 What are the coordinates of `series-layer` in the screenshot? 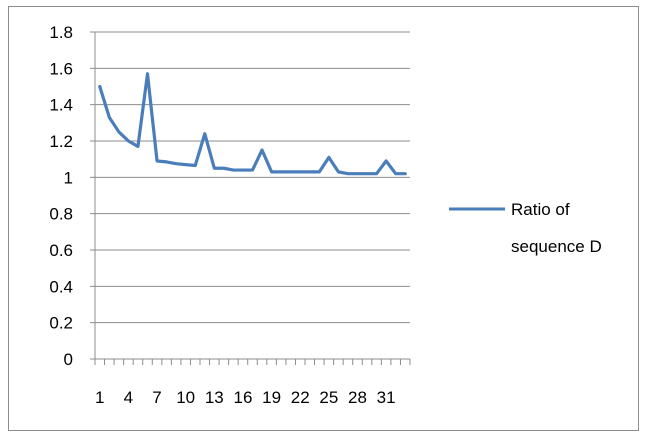 It's located at (252, 124).